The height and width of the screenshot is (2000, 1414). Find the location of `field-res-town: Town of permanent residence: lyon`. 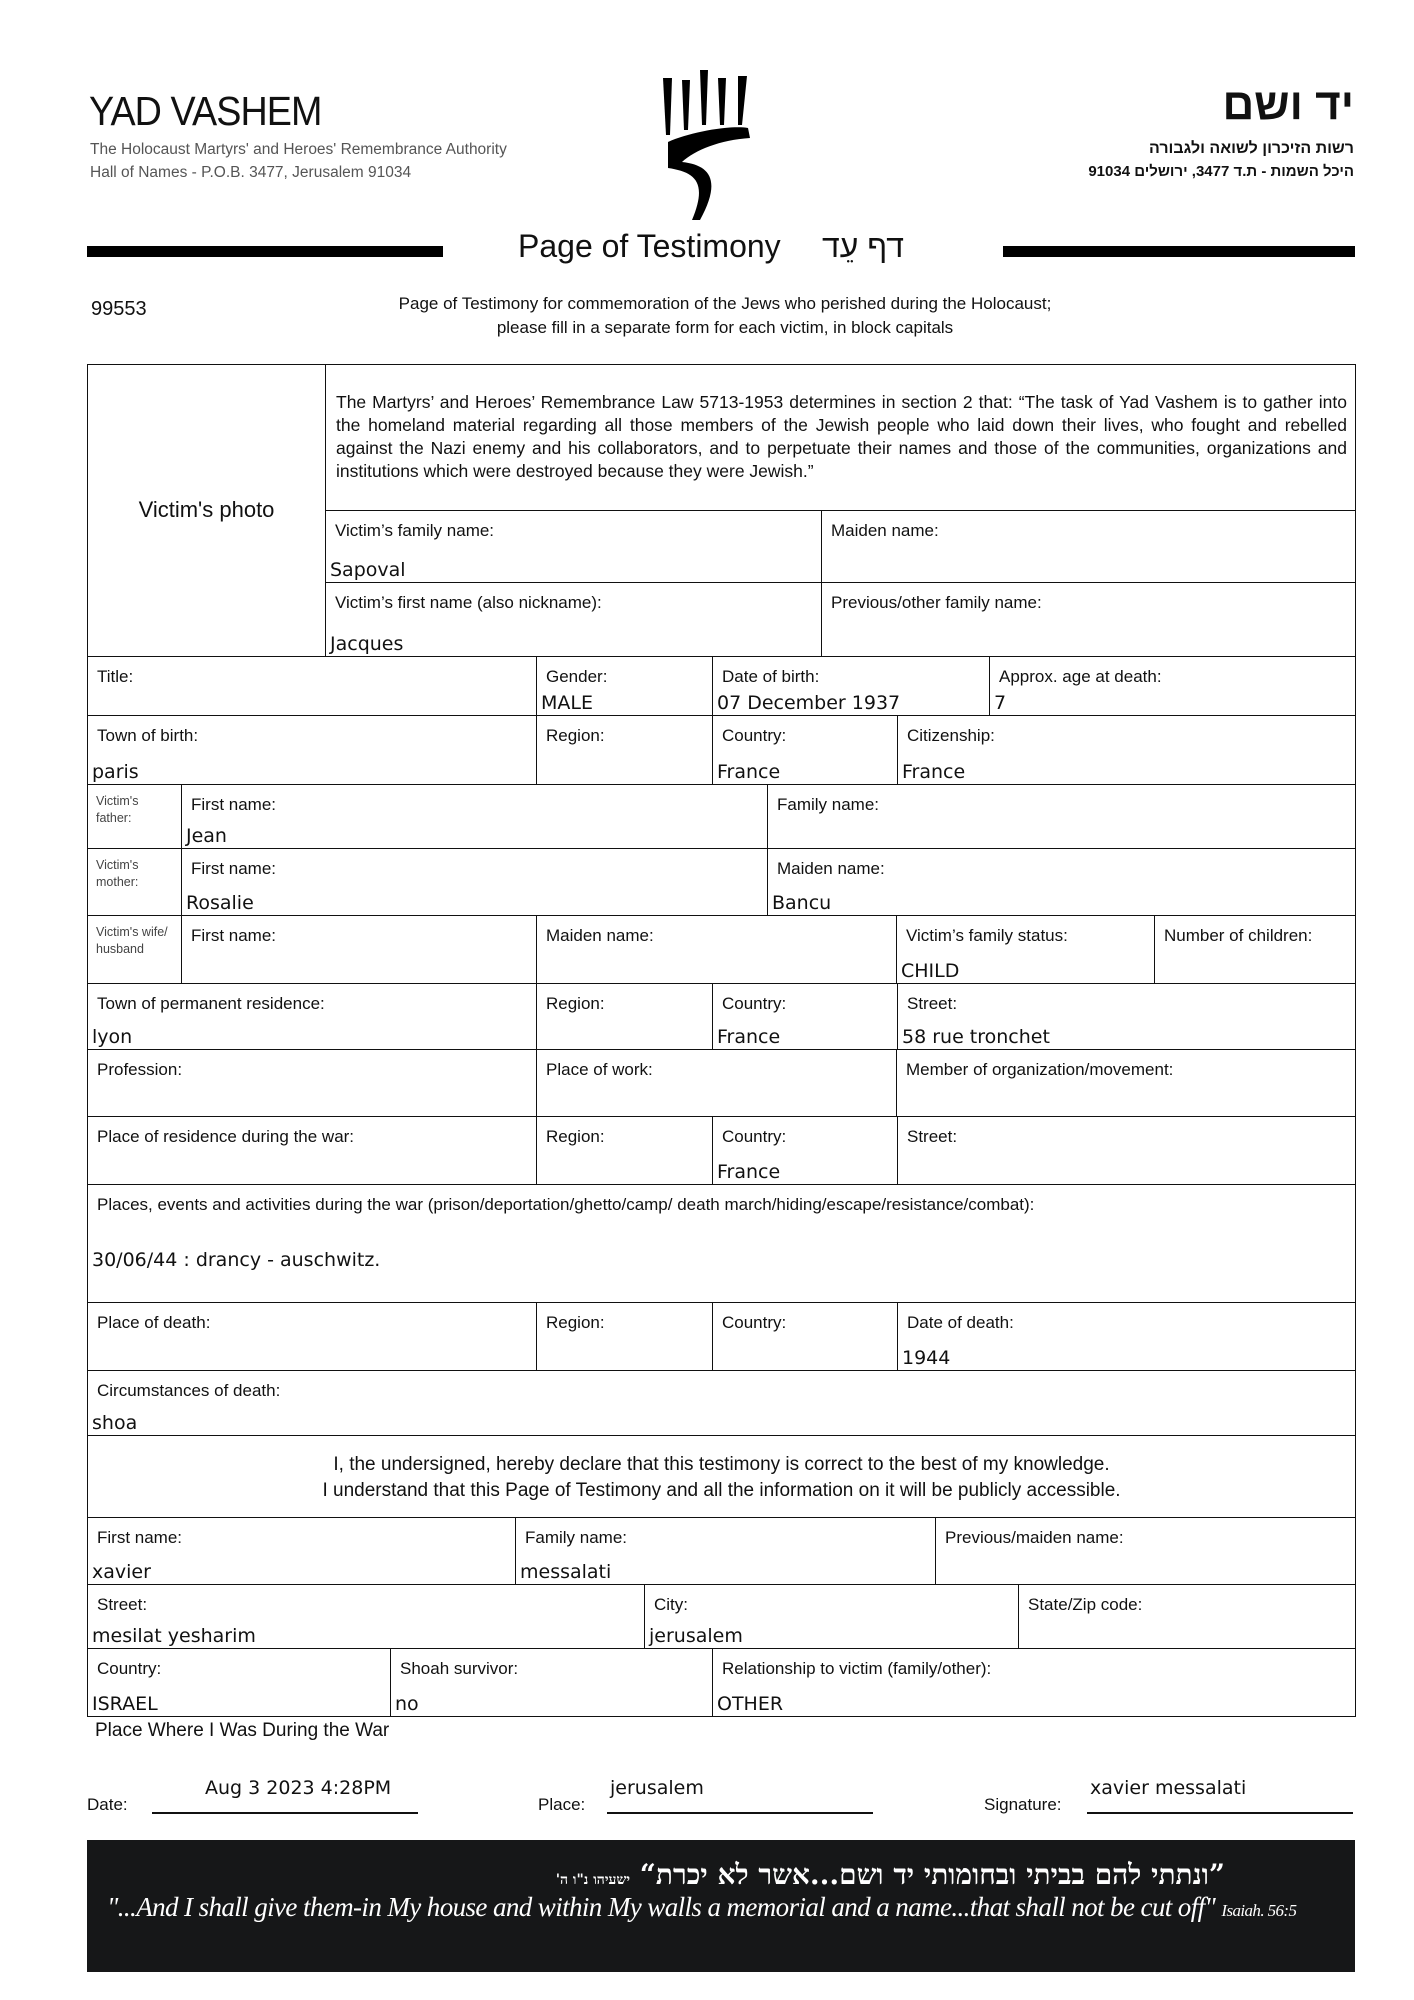

field-res-town: Town of permanent residence: lyon is located at coordinates (312, 1016).